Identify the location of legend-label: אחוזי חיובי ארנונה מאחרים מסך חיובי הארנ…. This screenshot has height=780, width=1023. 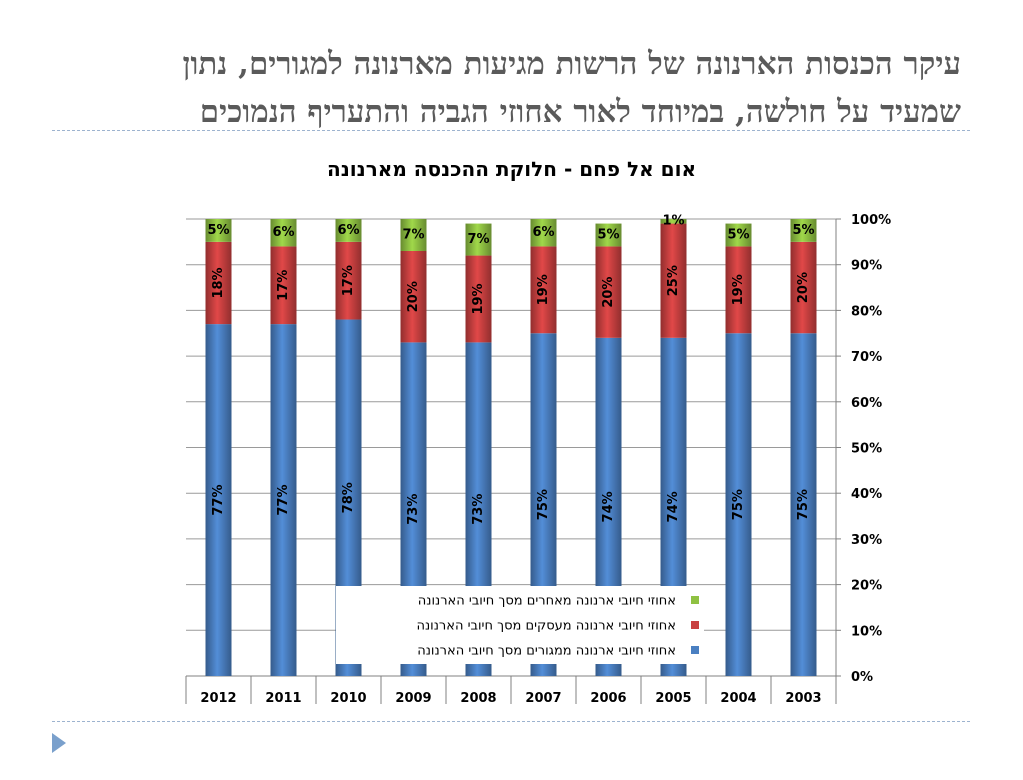
(547, 601).